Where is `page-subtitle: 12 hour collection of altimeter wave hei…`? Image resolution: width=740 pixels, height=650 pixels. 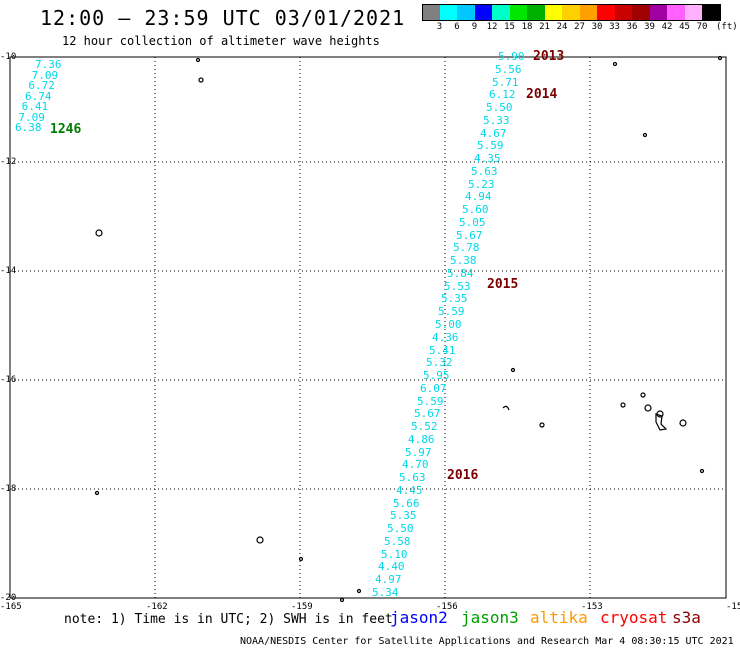
page-subtitle: 12 hour collection of altimeter wave hei… is located at coordinates (221, 41).